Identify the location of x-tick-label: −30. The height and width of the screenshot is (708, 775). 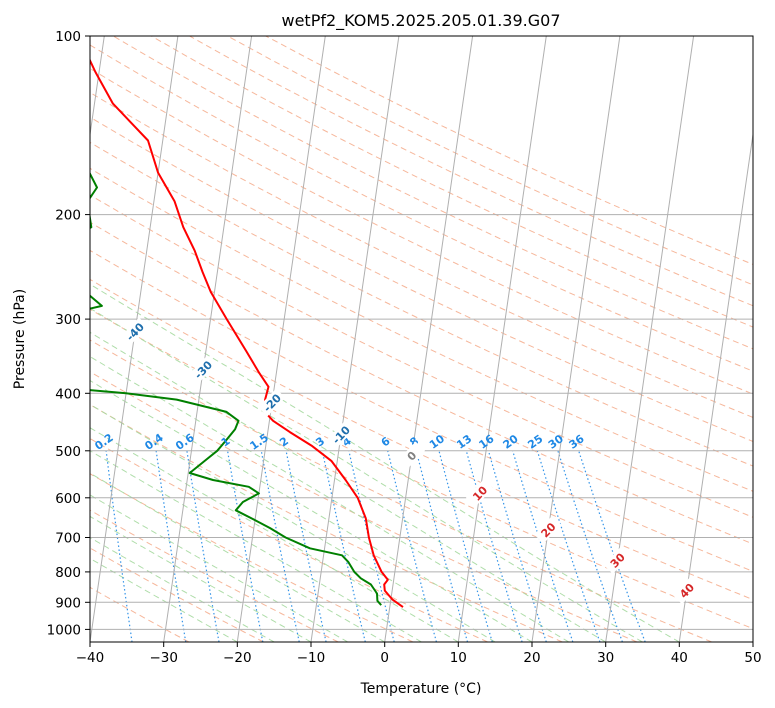
(163, 658).